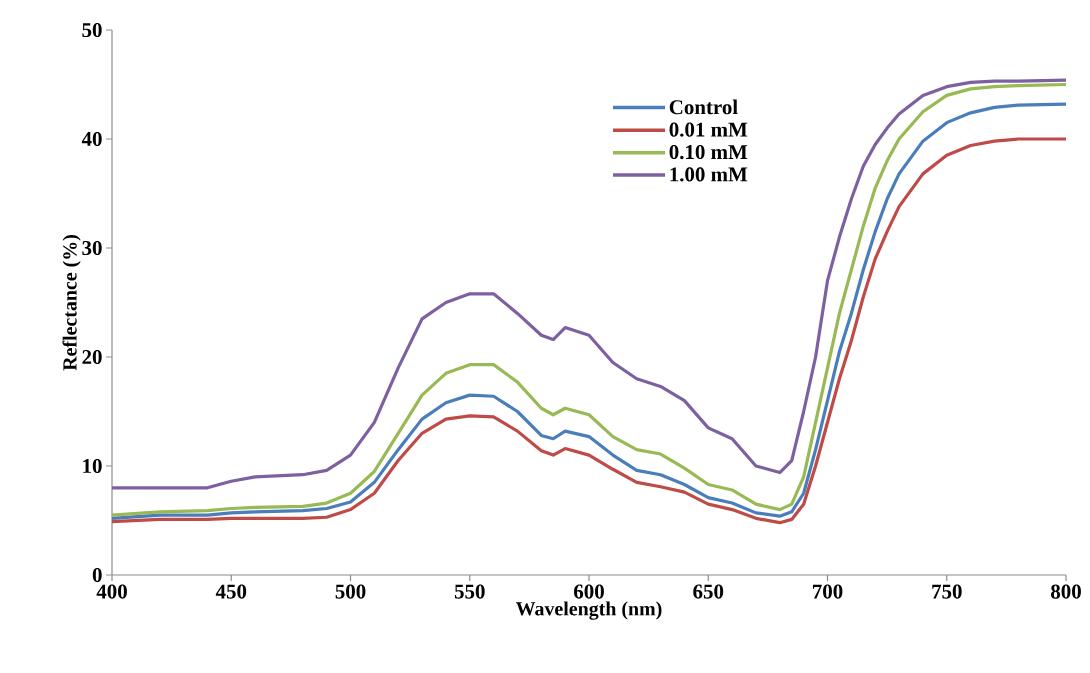  Describe the element at coordinates (71, 303) in the screenshot. I see `y-axis-title: Reflectance (%)` at that location.